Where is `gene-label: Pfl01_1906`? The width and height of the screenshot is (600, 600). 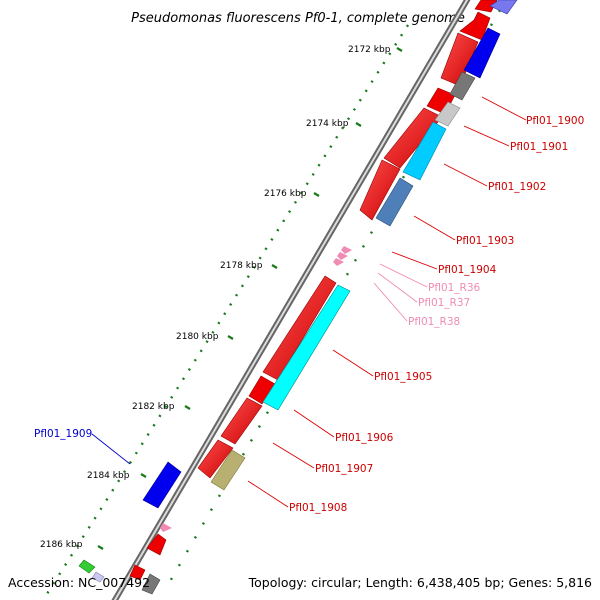 gene-label: Pfl01_1906 is located at coordinates (364, 438).